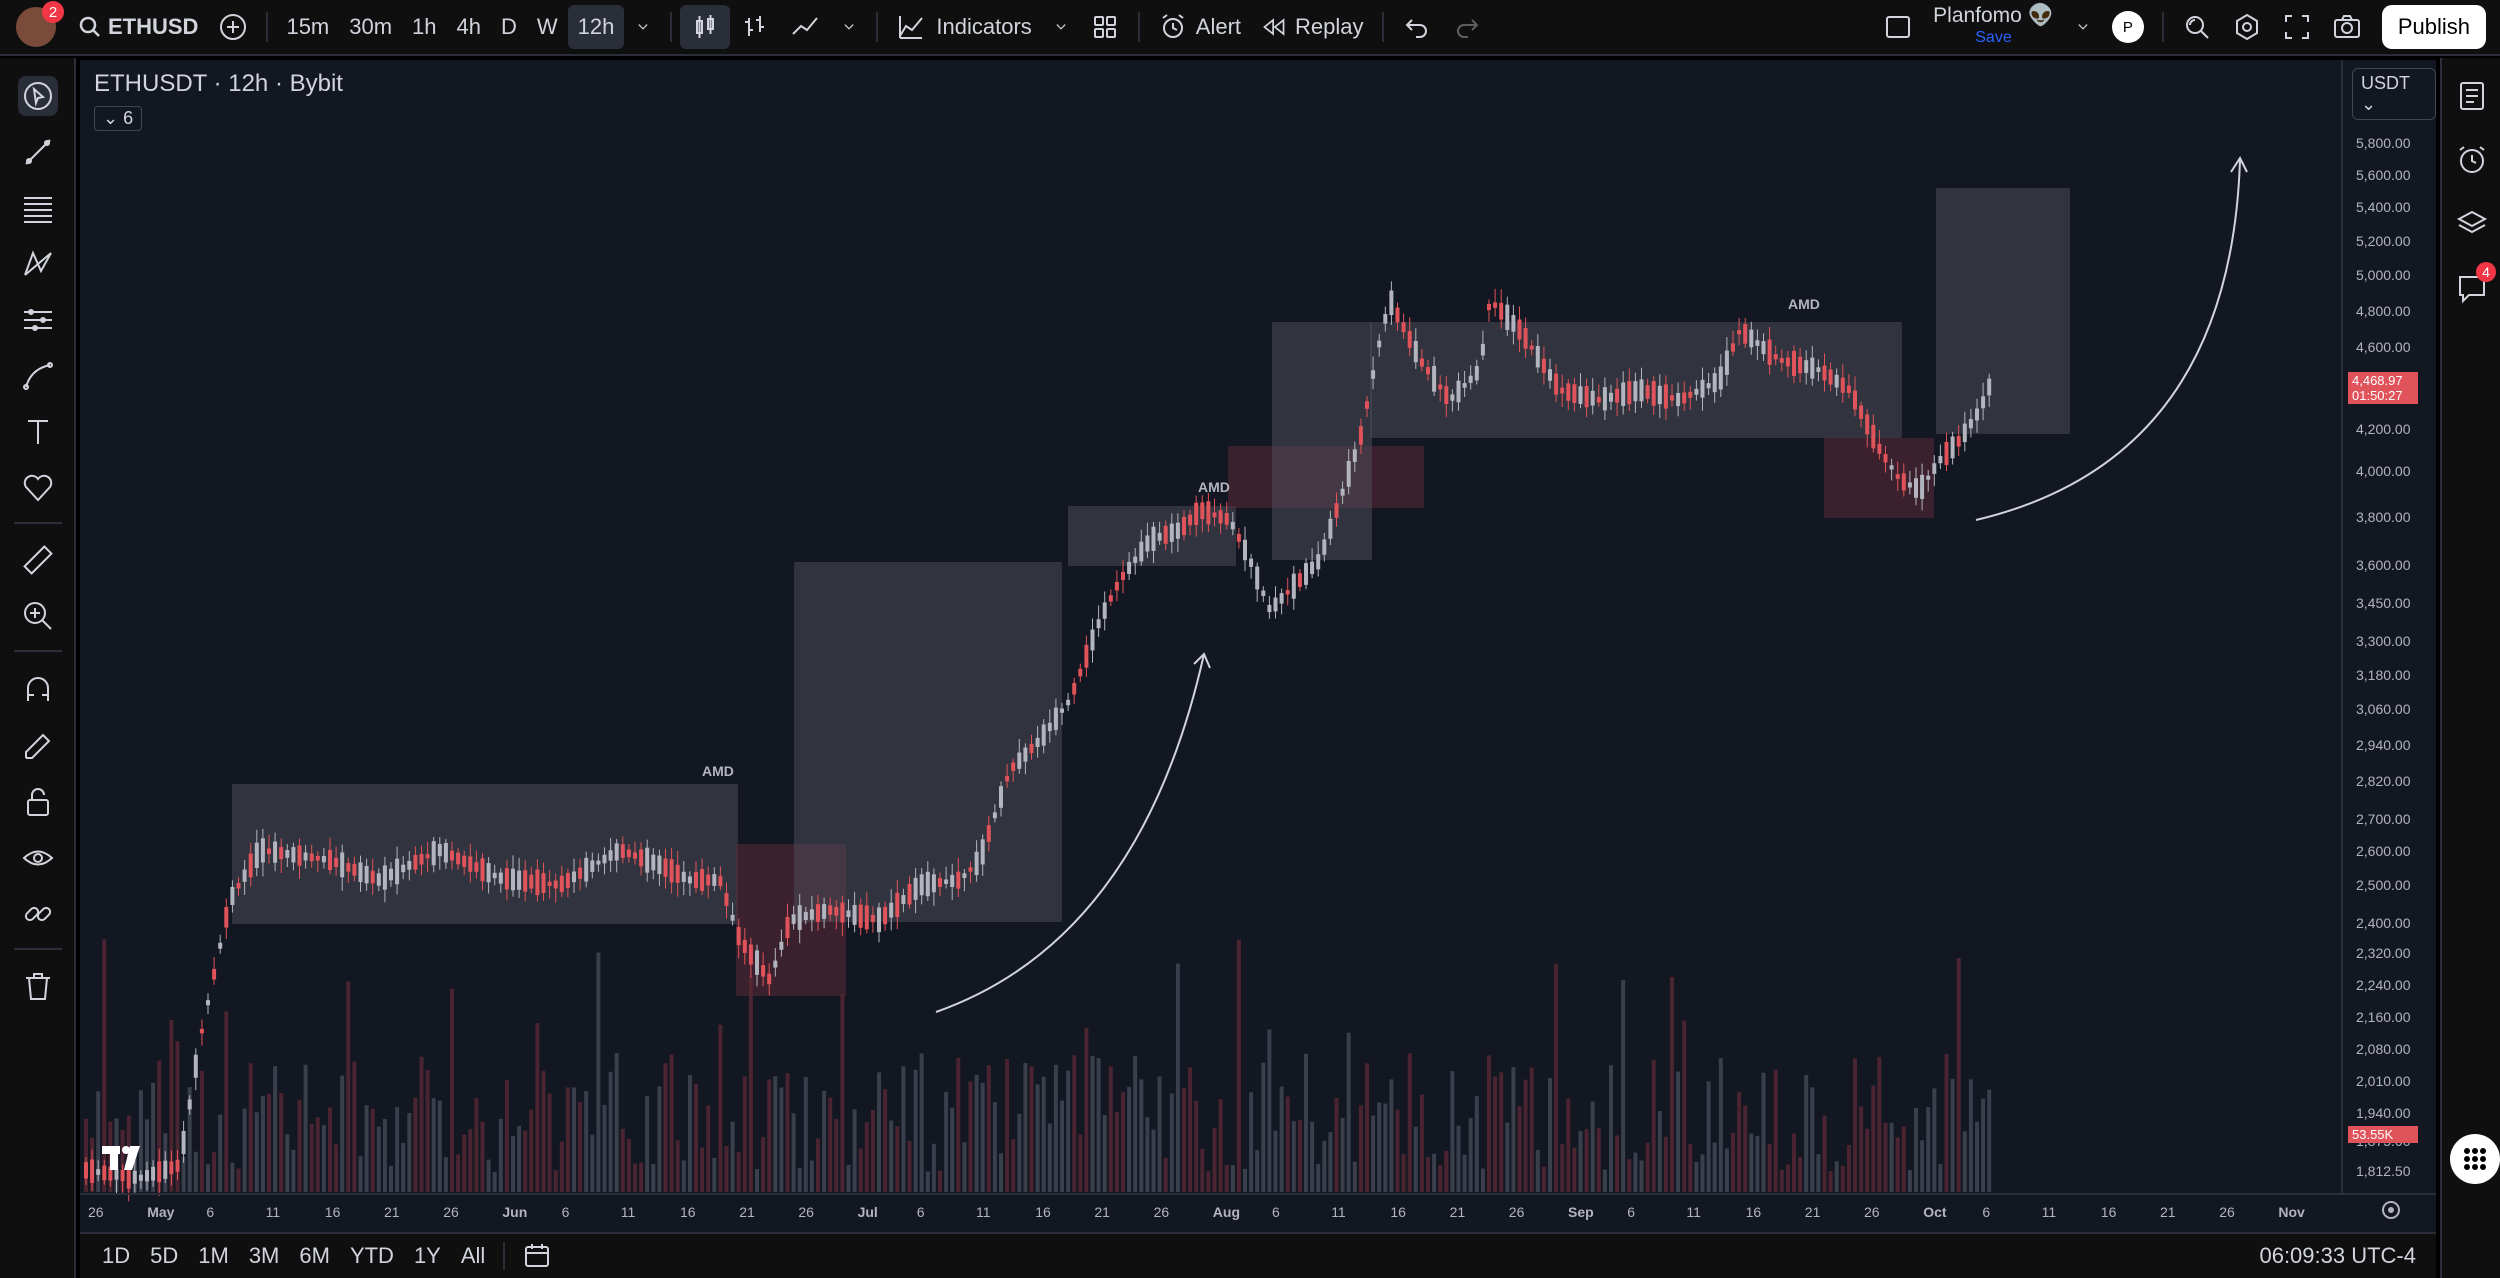  I want to click on interval-d: D, so click(509, 26).